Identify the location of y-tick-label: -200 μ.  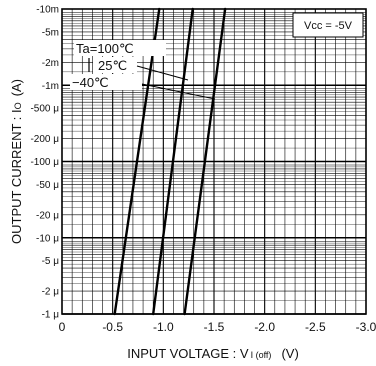
(44, 139).